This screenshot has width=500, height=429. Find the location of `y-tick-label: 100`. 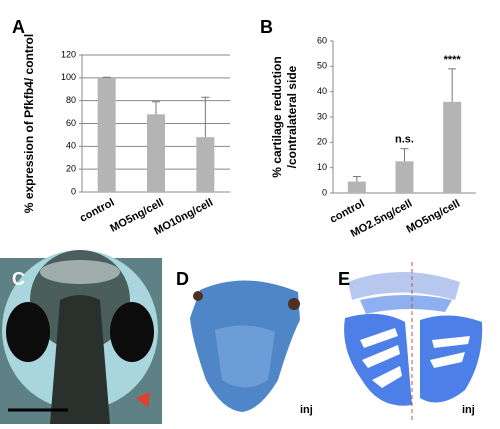

y-tick-label: 100 is located at coordinates (68, 77).